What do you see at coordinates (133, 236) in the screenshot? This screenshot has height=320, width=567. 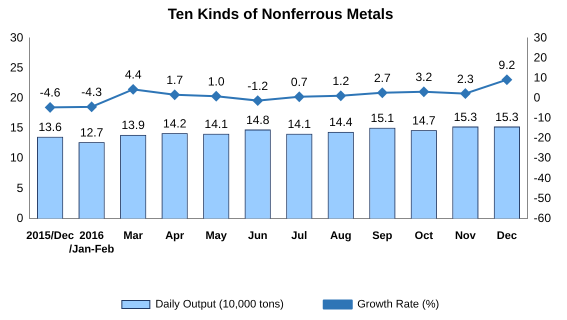 I see `x-tick-label: Mar` at bounding box center [133, 236].